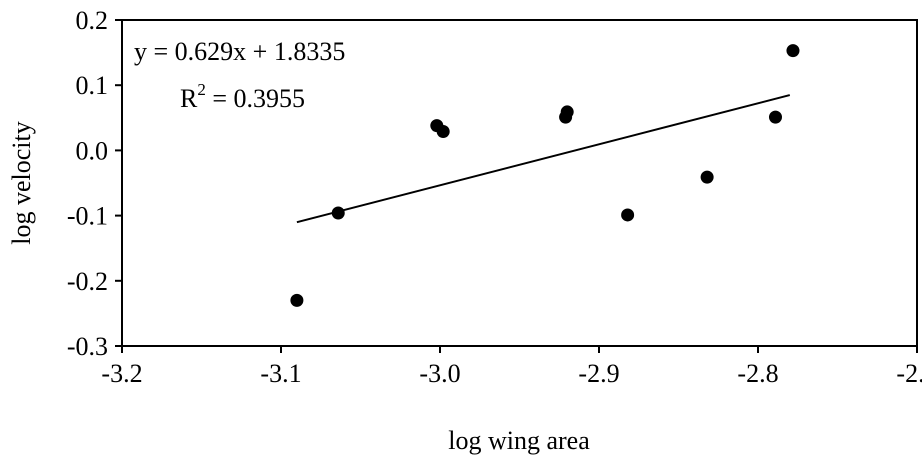  What do you see at coordinates (92, 150) in the screenshot?
I see `y-tick-label: 0.0` at bounding box center [92, 150].